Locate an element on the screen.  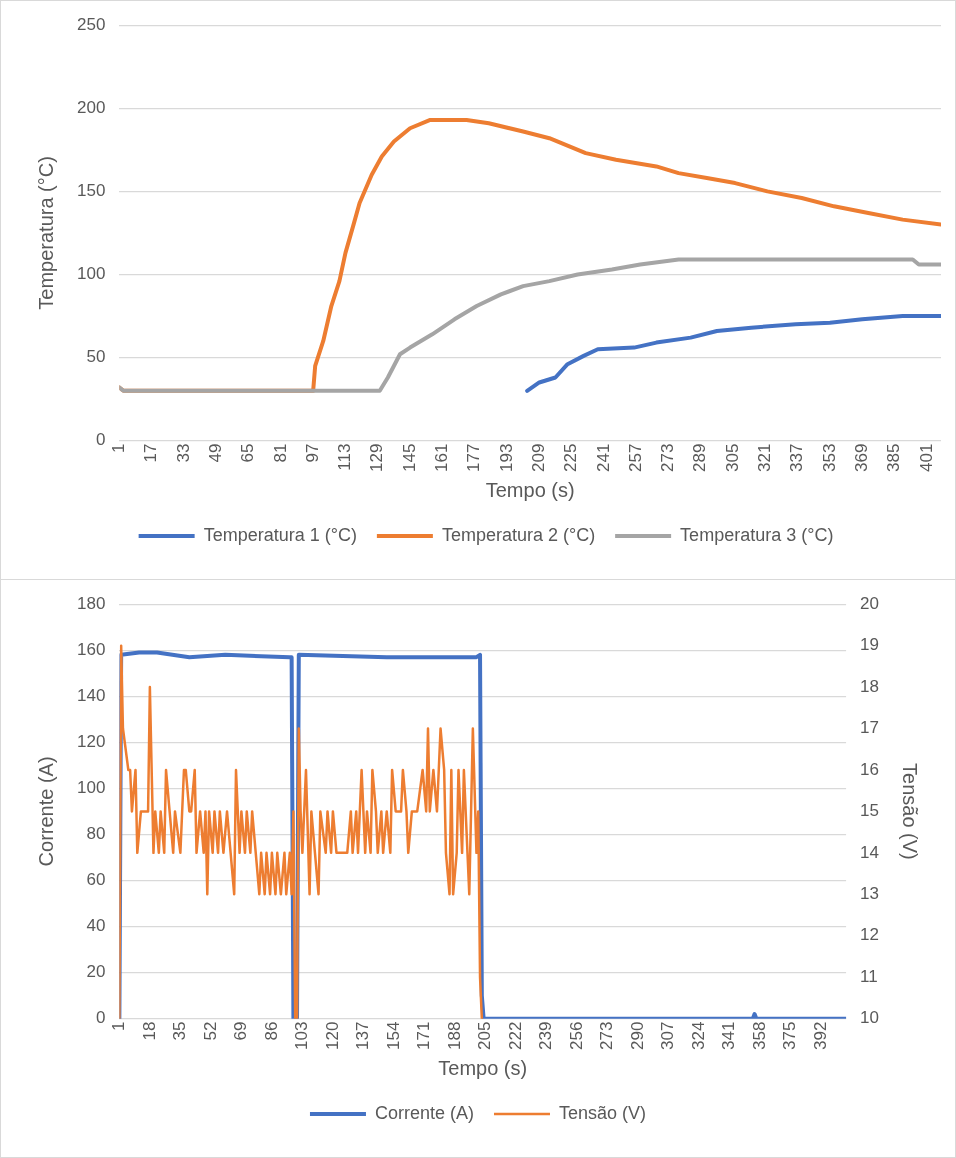
x-tick-label: 205 is located at coordinates (485, 1036).